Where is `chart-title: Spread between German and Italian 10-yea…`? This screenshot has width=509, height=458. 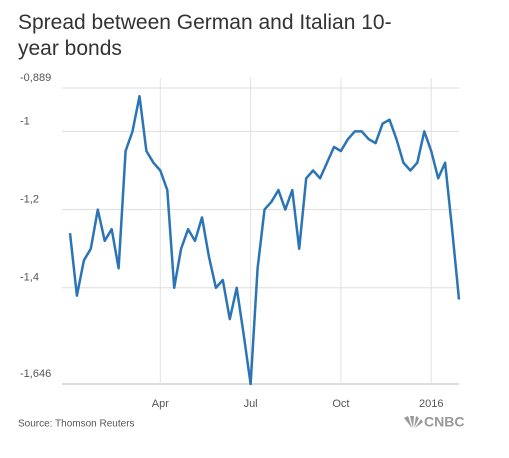
chart-title: Spread between German and Italian 10-yea… is located at coordinates (205, 35).